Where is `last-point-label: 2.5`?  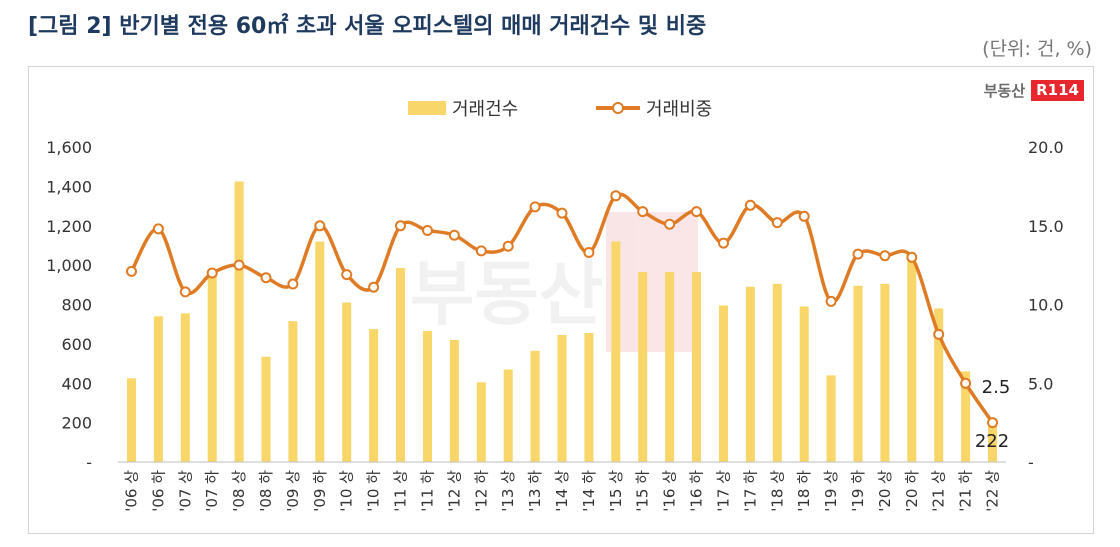 last-point-label: 2.5 is located at coordinates (996, 387).